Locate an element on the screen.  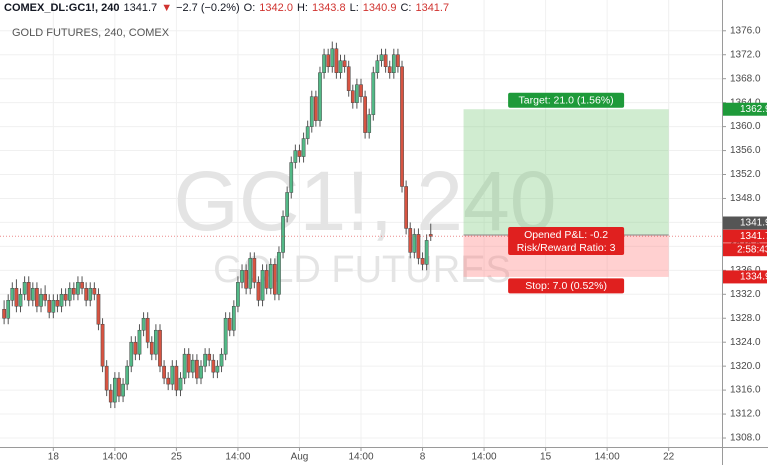
x-tick-label: 15 is located at coordinates (546, 457).